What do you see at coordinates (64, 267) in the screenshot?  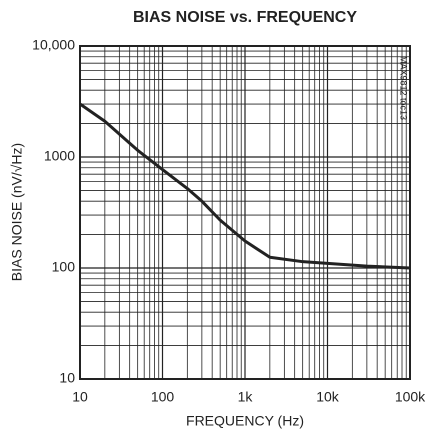 I see `y-tick-label: 100` at bounding box center [64, 267].